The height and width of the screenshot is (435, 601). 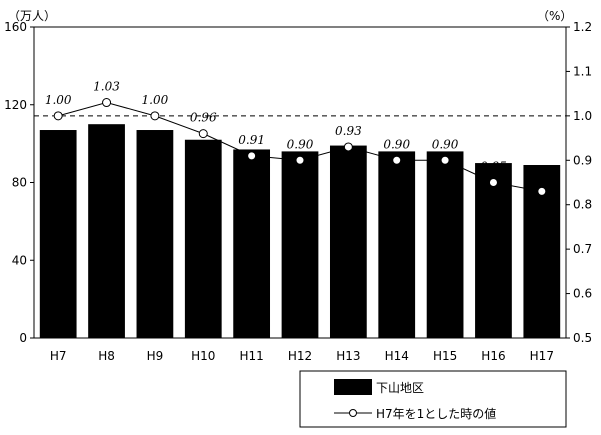 What do you see at coordinates (542, 356) in the screenshot?
I see `x-axis-tick-label: H17` at bounding box center [542, 356].